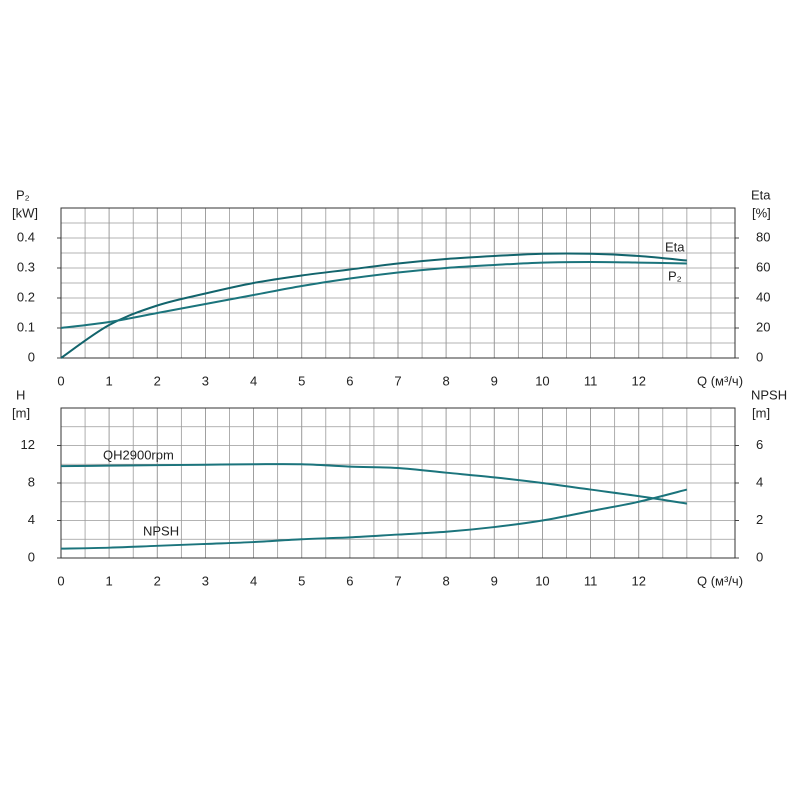  What do you see at coordinates (759, 444) in the screenshot?
I see `y2-tick-label: 6` at bounding box center [759, 444].